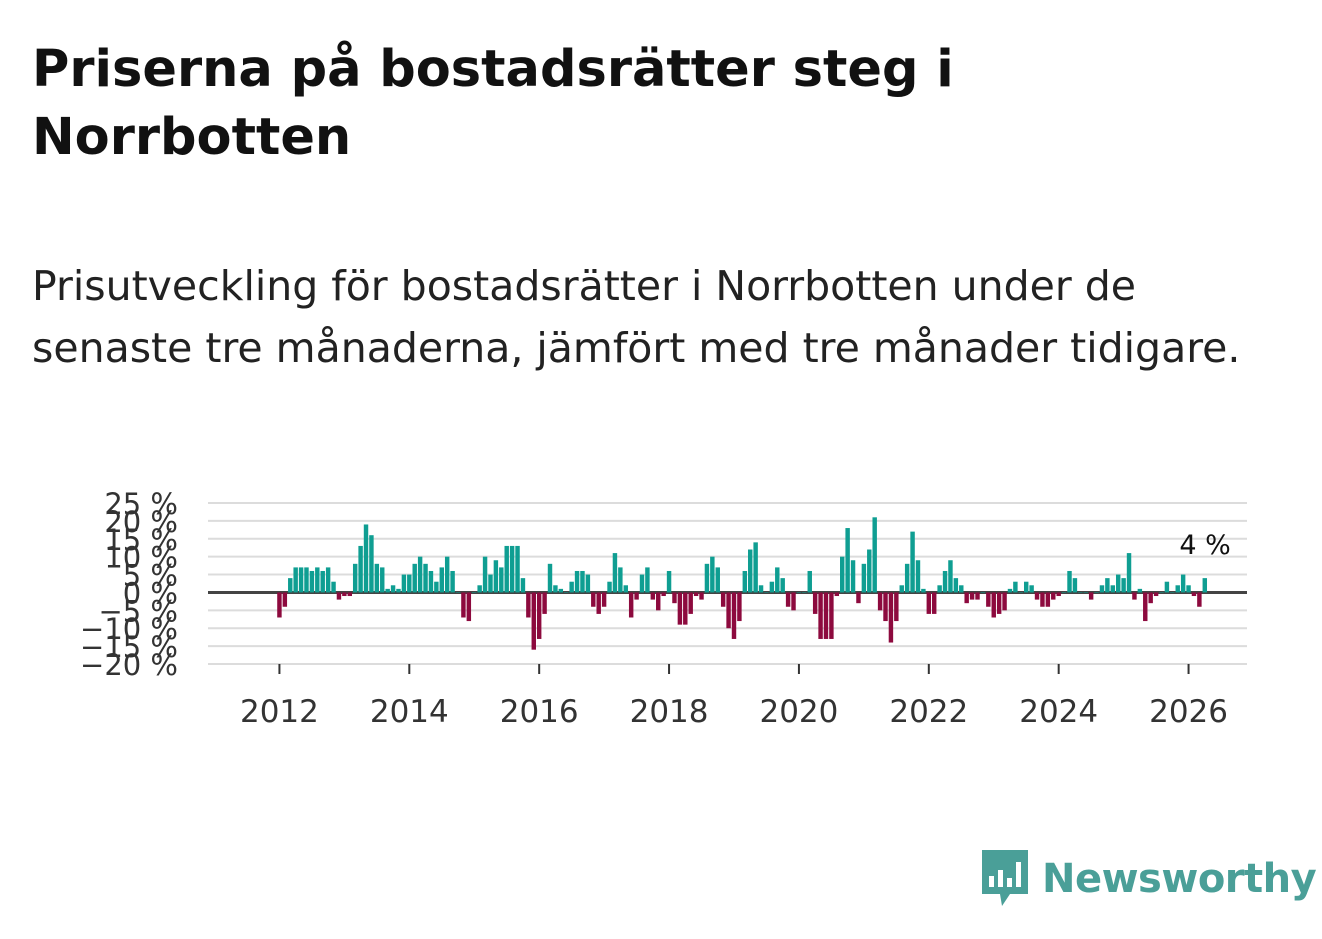 The width and height of the screenshot is (1322, 939). Describe the element at coordinates (141, 540) in the screenshot. I see `y-tick-label: 15 %` at that location.